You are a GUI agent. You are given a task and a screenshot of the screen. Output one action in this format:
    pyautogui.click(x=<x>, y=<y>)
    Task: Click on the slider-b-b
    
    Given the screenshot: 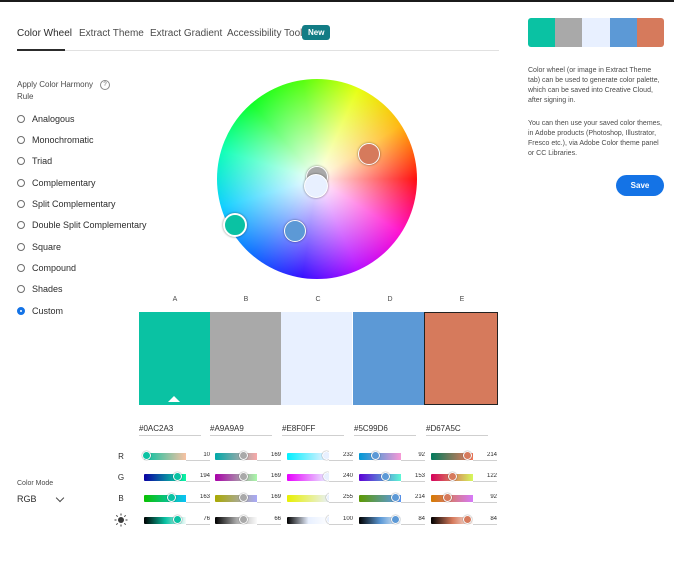 What is the action you would take?
    pyautogui.click(x=236, y=497)
    